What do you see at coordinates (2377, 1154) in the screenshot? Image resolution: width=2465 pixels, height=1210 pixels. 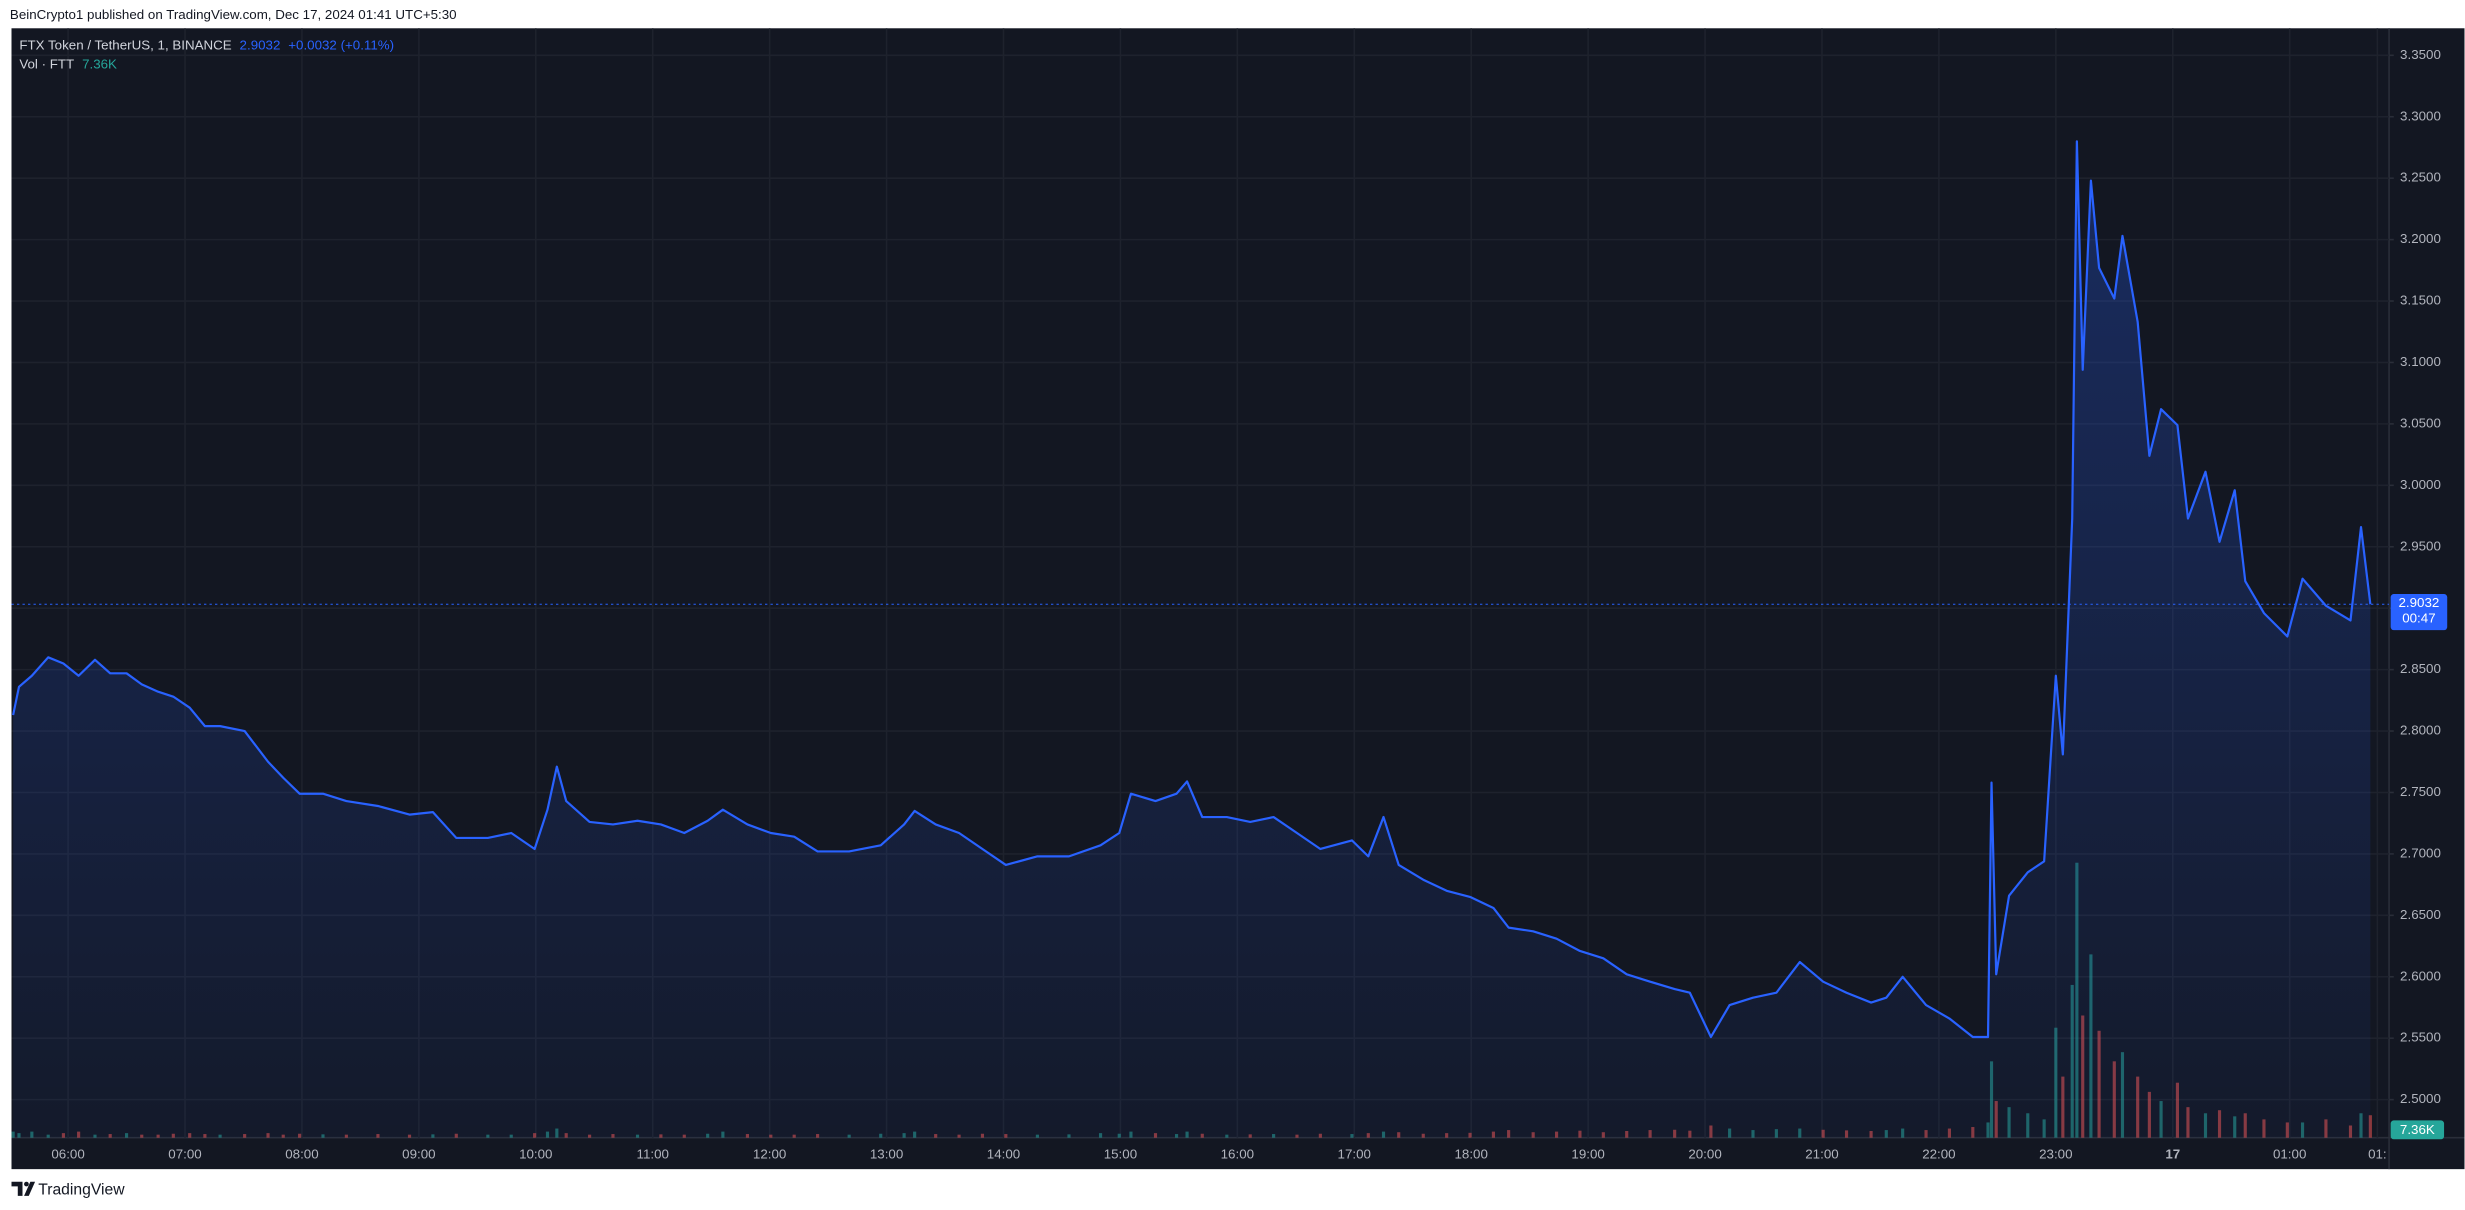 I see `x-tick-label: 01:` at bounding box center [2377, 1154].